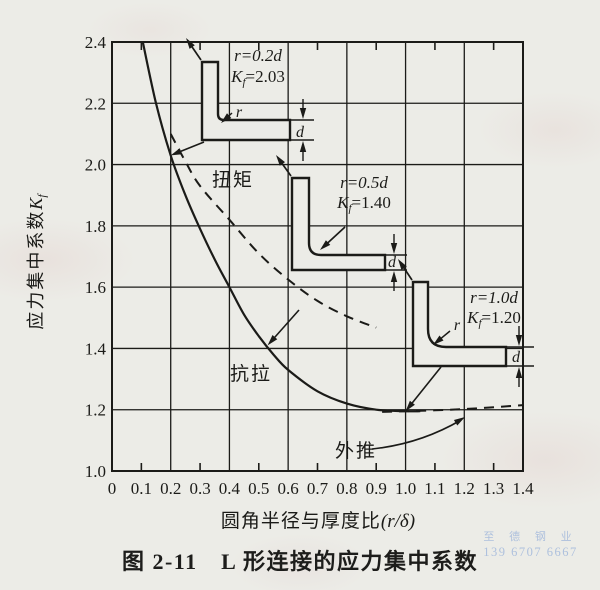 This screenshot has height=590, width=600. I want to click on y-tick-label: 1.2, so click(95, 410).